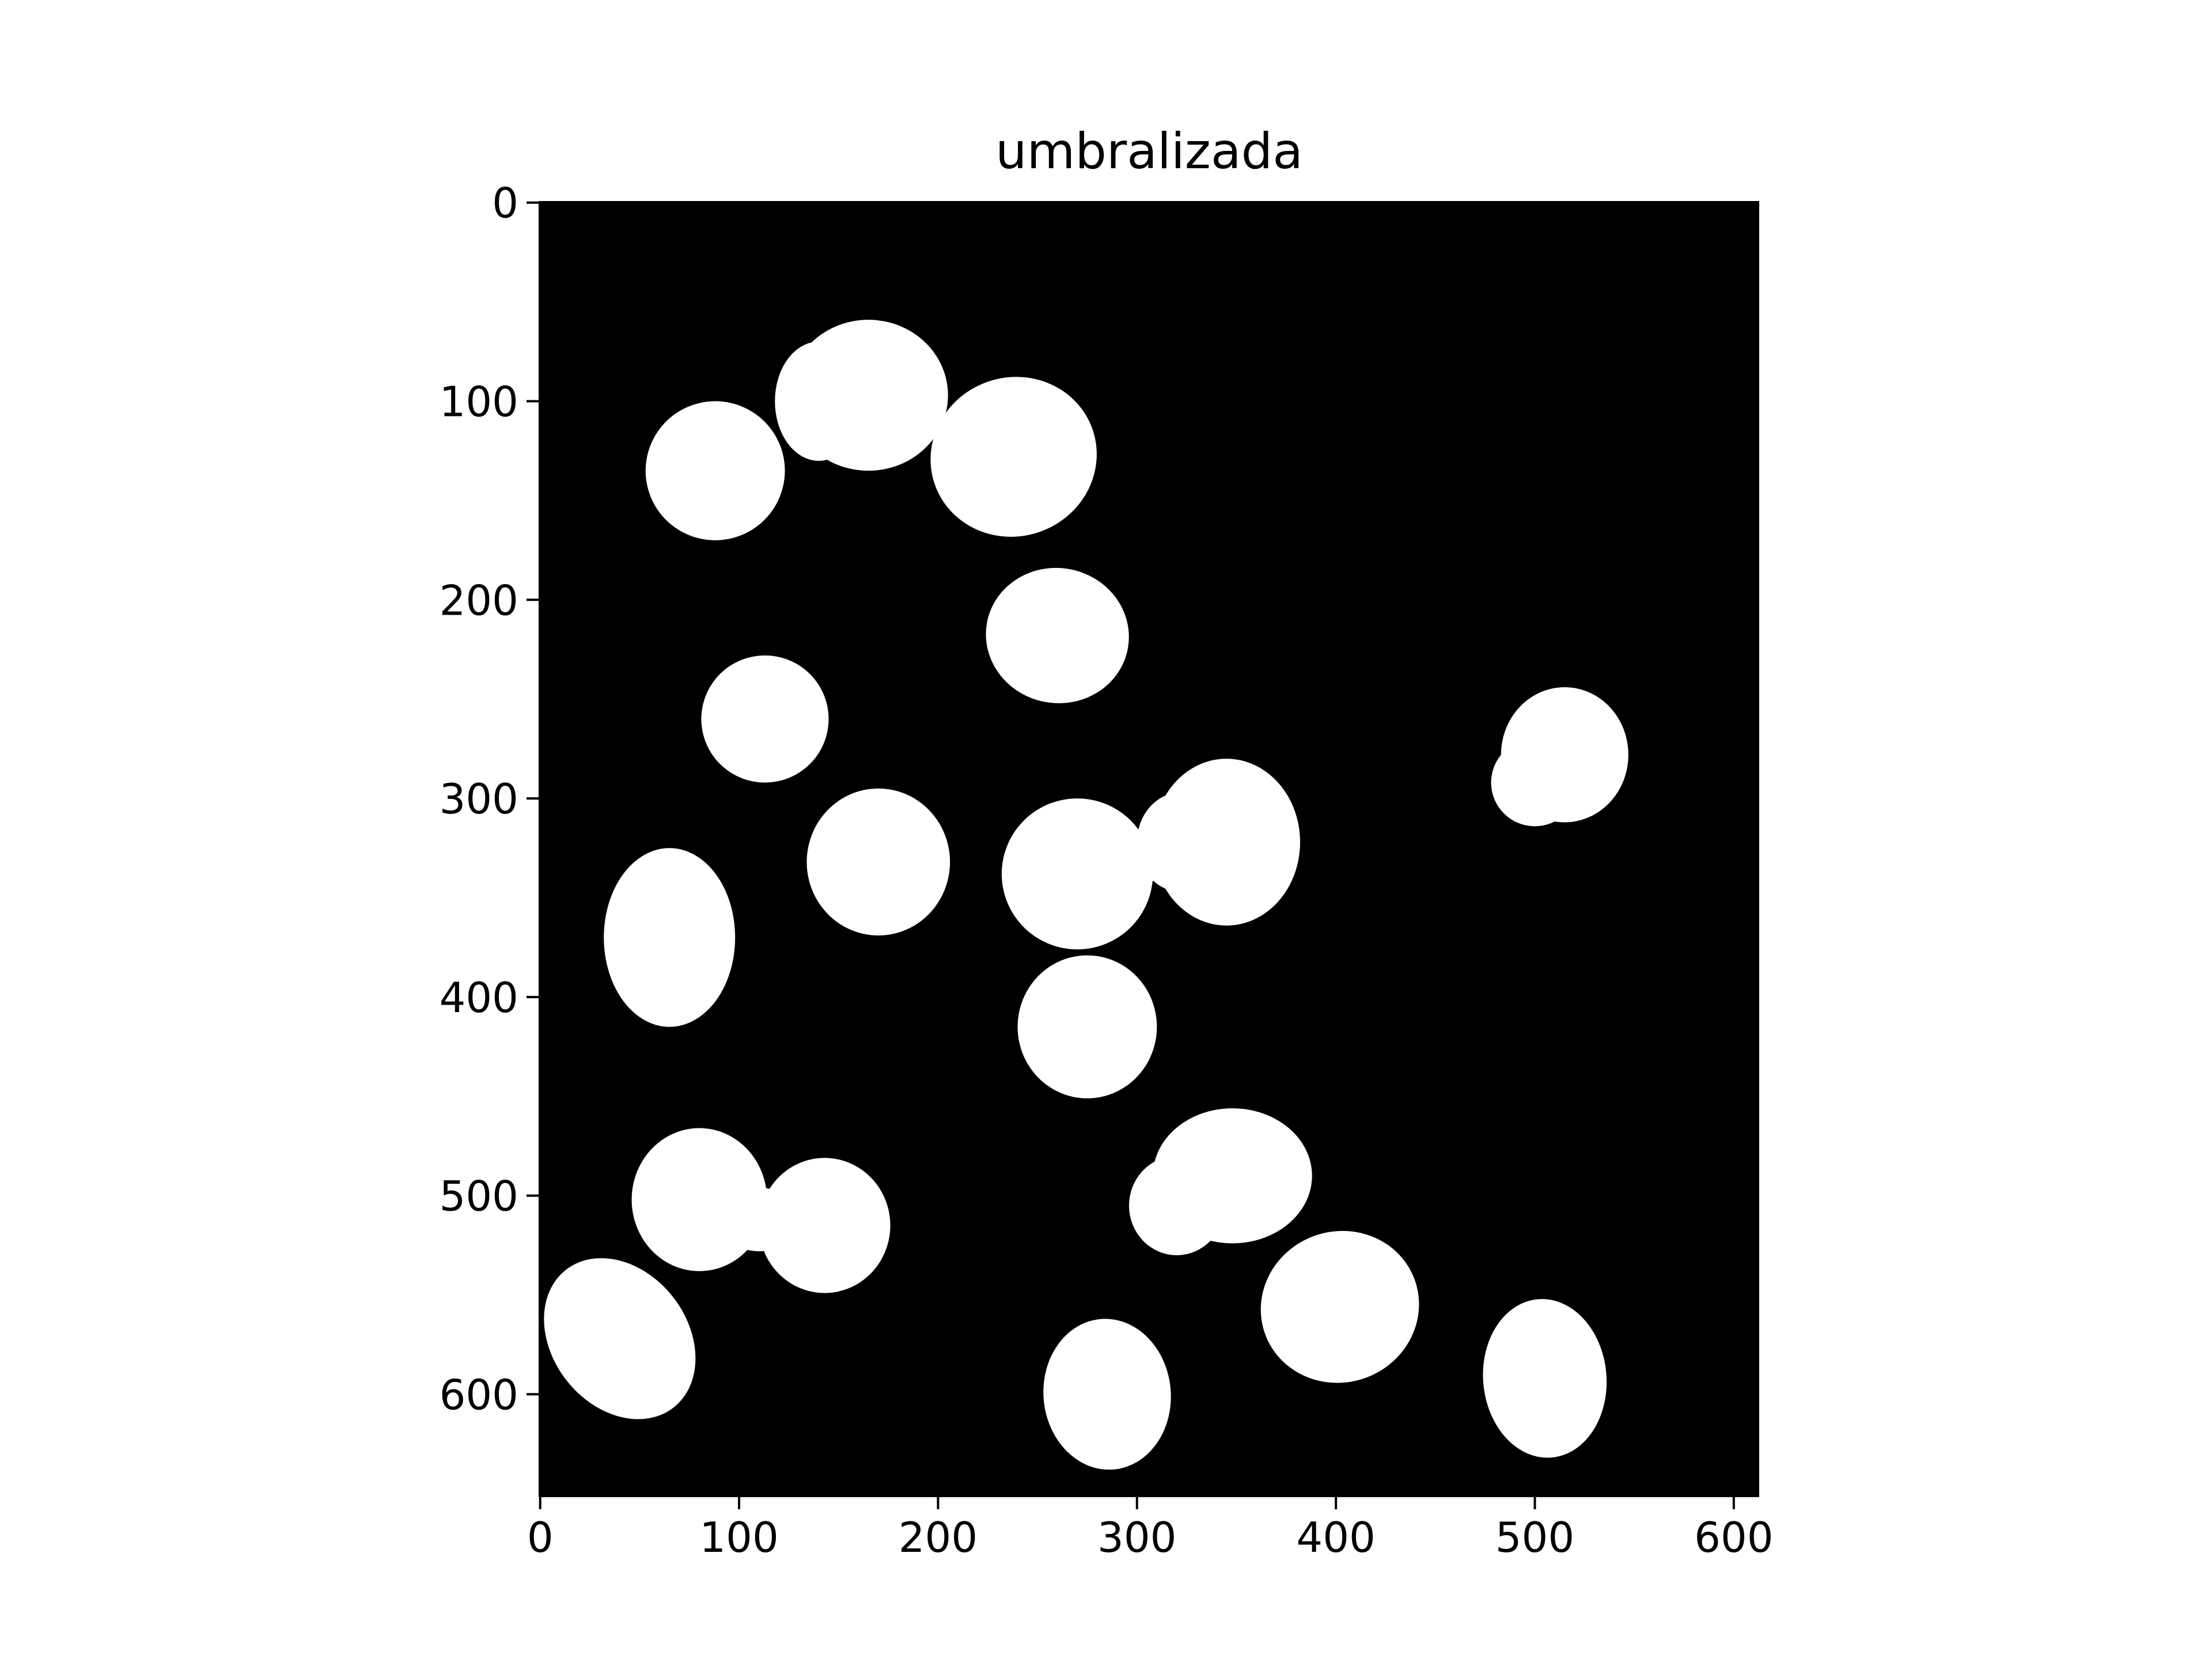 The width and height of the screenshot is (2212, 1659). Describe the element at coordinates (1136, 1537) in the screenshot. I see `x-tick-label: 300` at that location.